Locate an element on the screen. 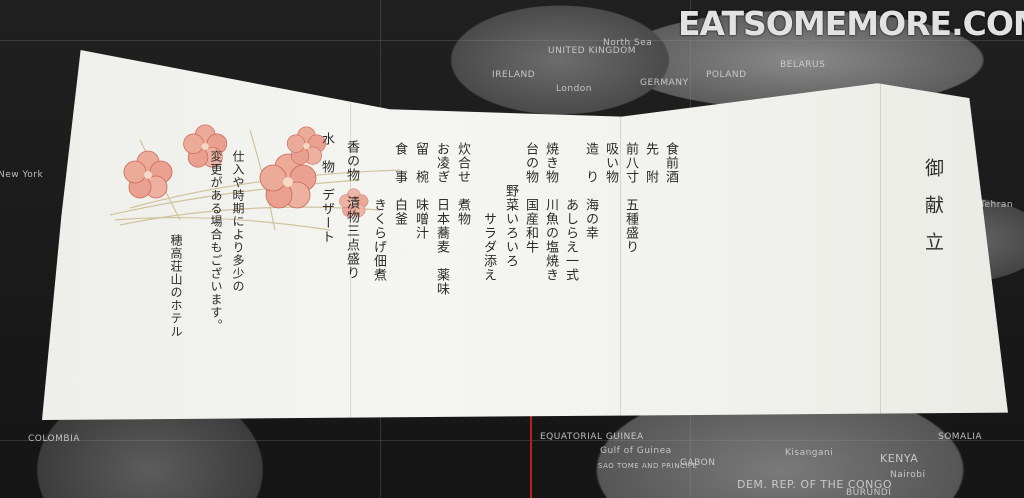 The height and width of the screenshot is (498, 1024). menu-line: 水 物 デザート is located at coordinates (326, 188).